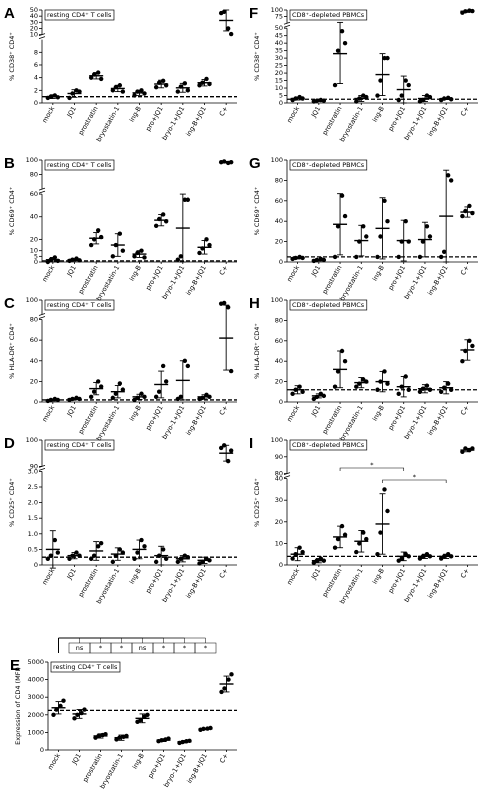  Describe the element at coordinates (255, 163) in the screenshot. I see `panel-letter: G` at that location.